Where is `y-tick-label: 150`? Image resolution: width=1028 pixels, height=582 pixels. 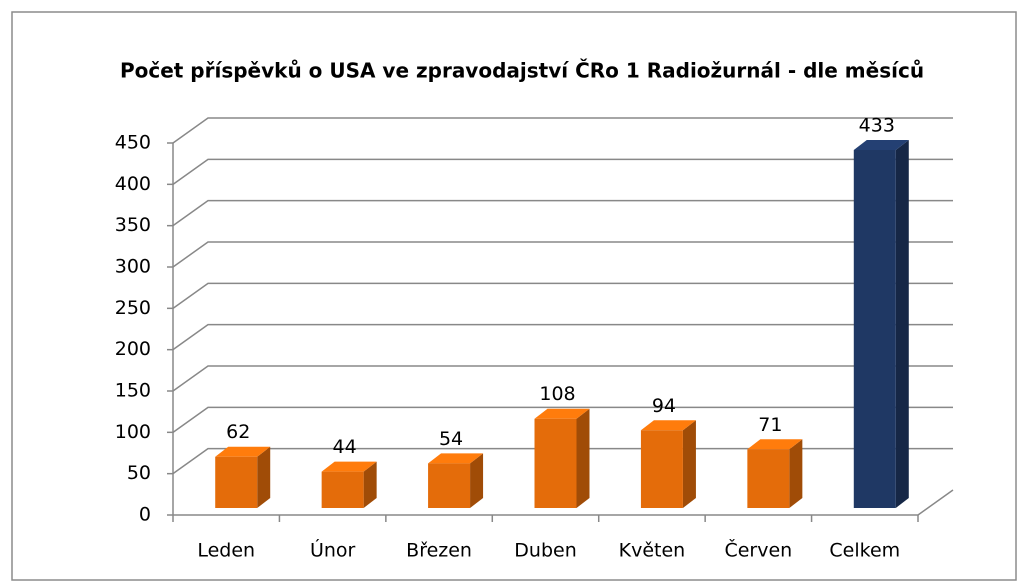
y-tick-label: 150 is located at coordinates (133, 391).